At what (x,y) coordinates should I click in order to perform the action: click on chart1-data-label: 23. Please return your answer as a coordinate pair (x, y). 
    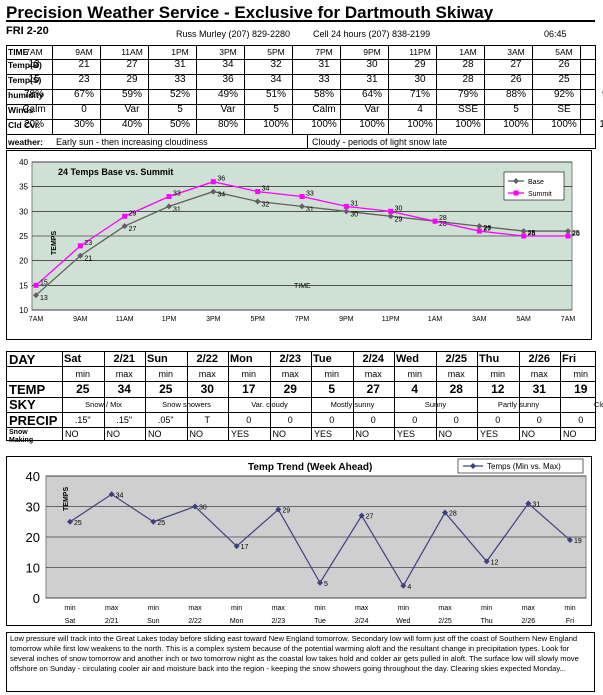
    Looking at the image, I should click on (88, 243).